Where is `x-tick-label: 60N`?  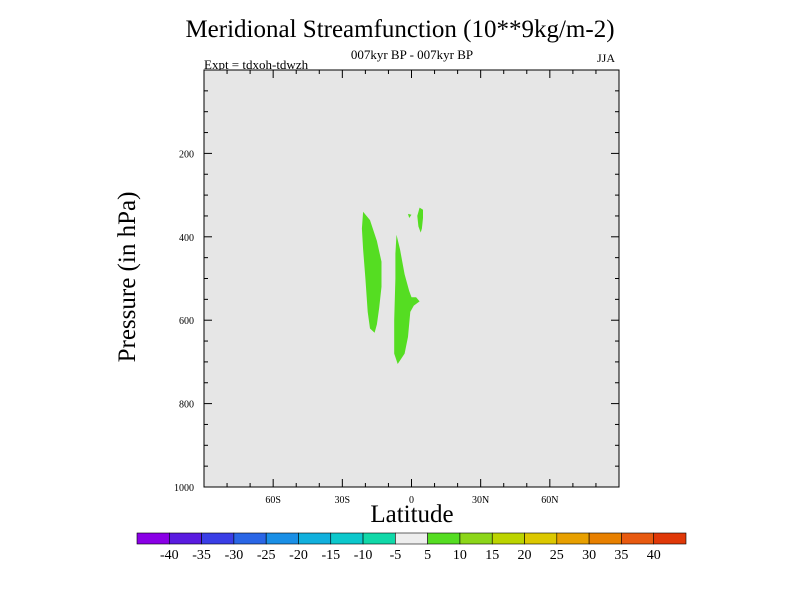 x-tick-label: 60N is located at coordinates (549, 500).